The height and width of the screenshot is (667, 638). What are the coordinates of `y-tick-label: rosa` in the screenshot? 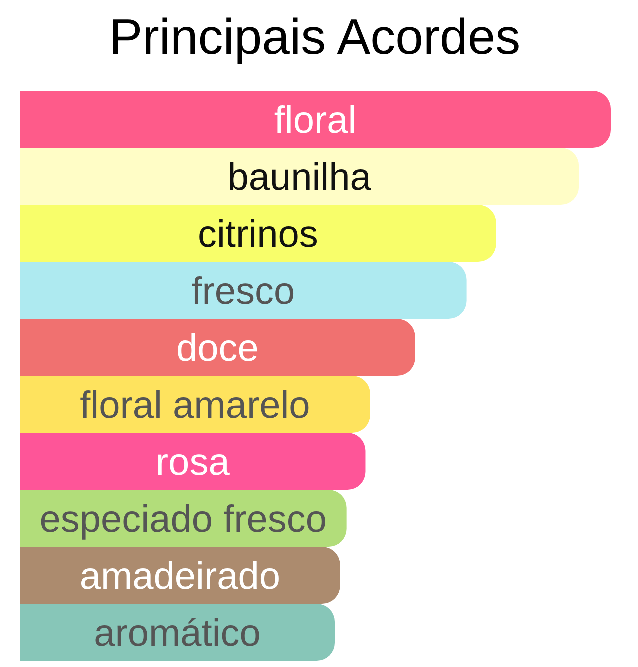 It's located at (193, 463).